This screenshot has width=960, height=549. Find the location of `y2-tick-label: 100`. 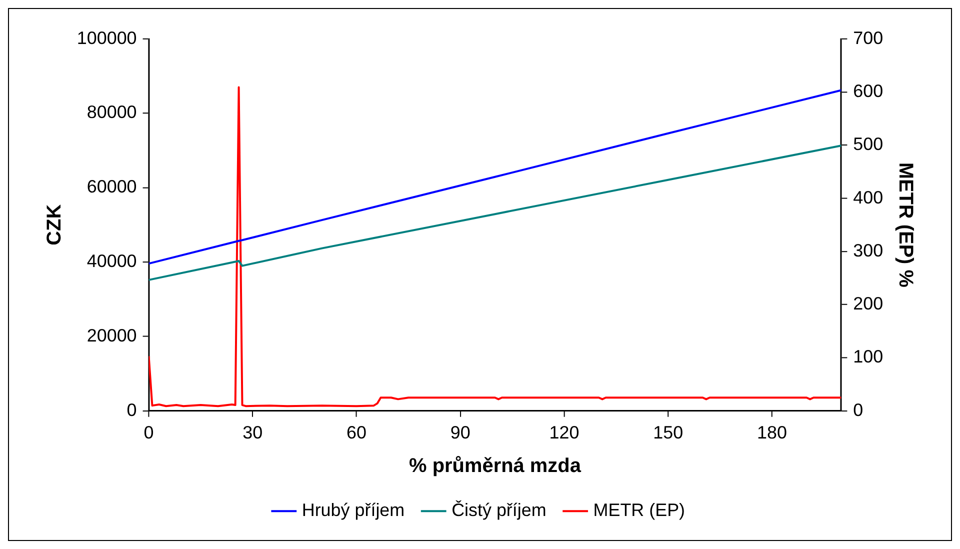

y2-tick-label: 100 is located at coordinates (868, 356).